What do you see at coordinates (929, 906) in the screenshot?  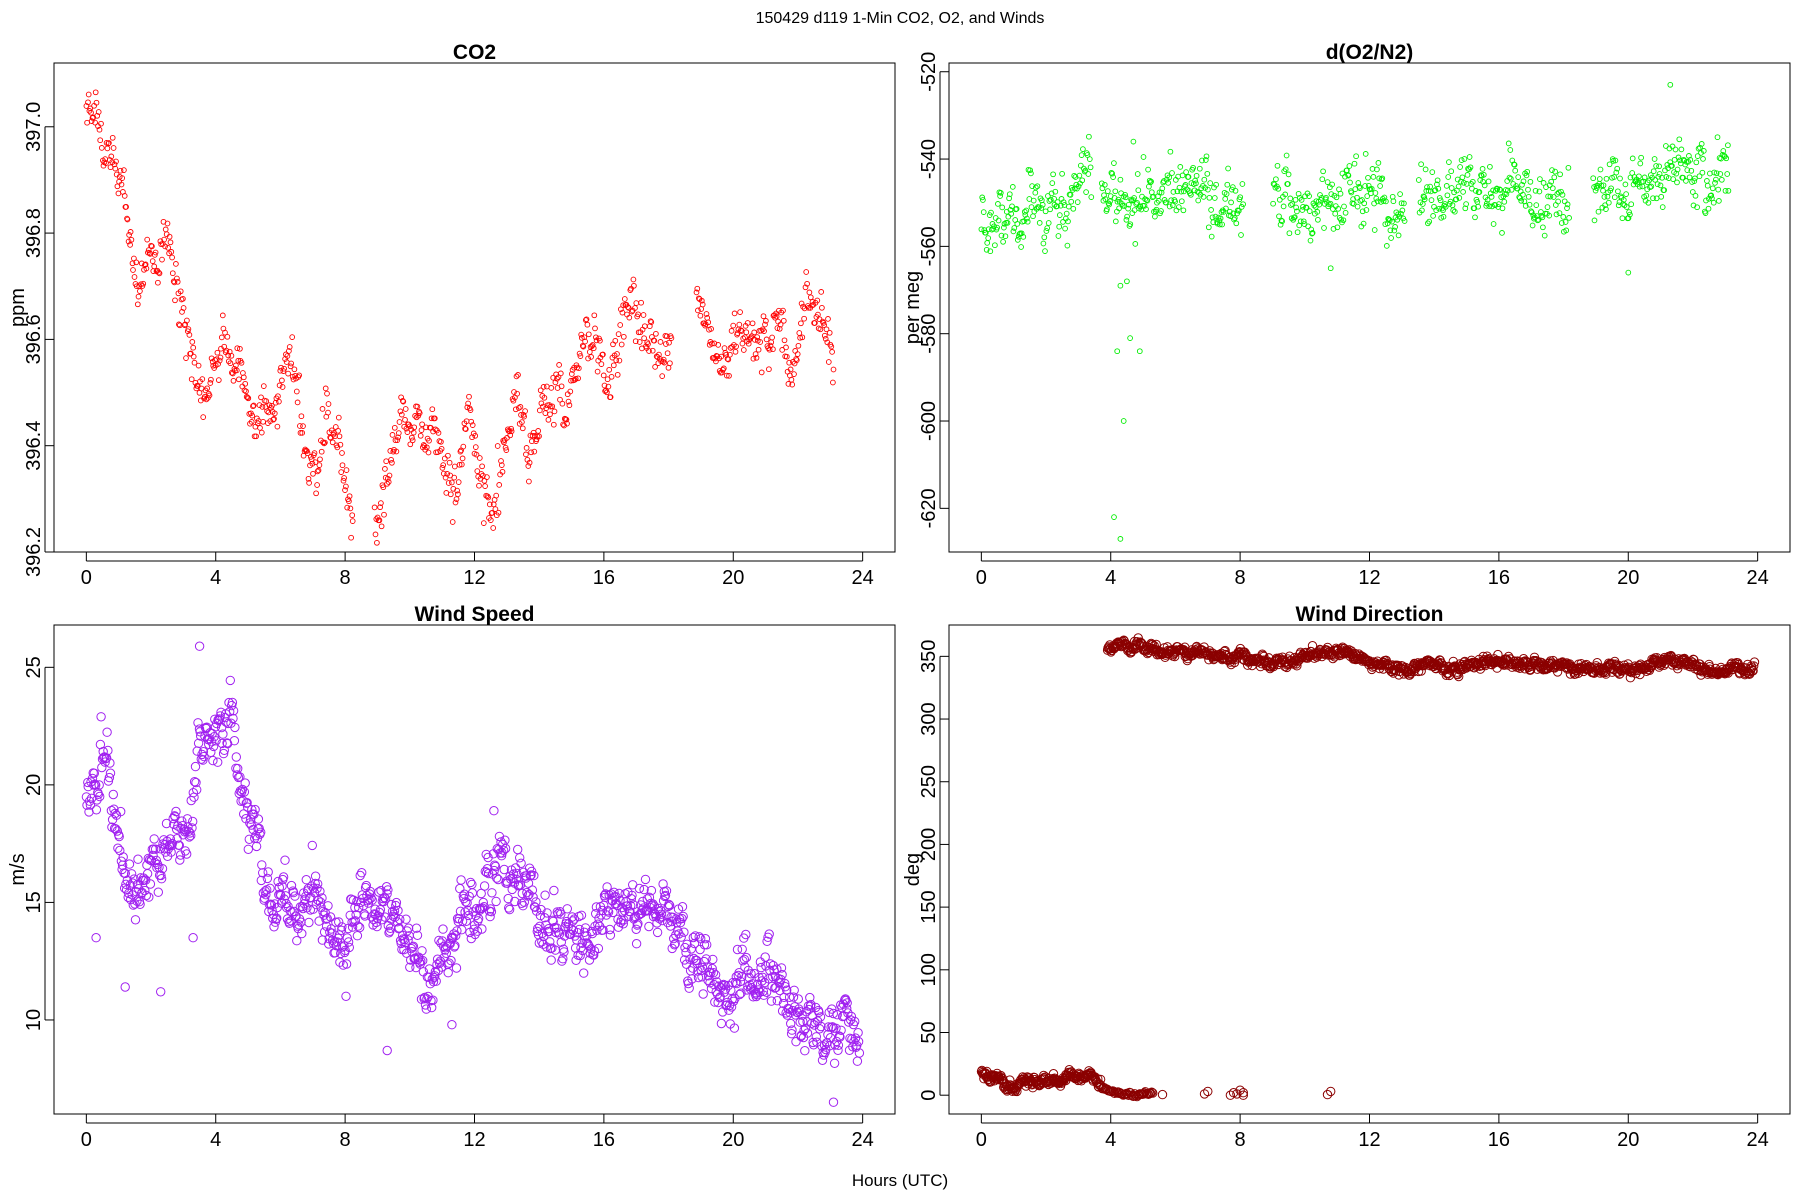 I see `wind-direction-ytick-label: 150` at bounding box center [929, 906].